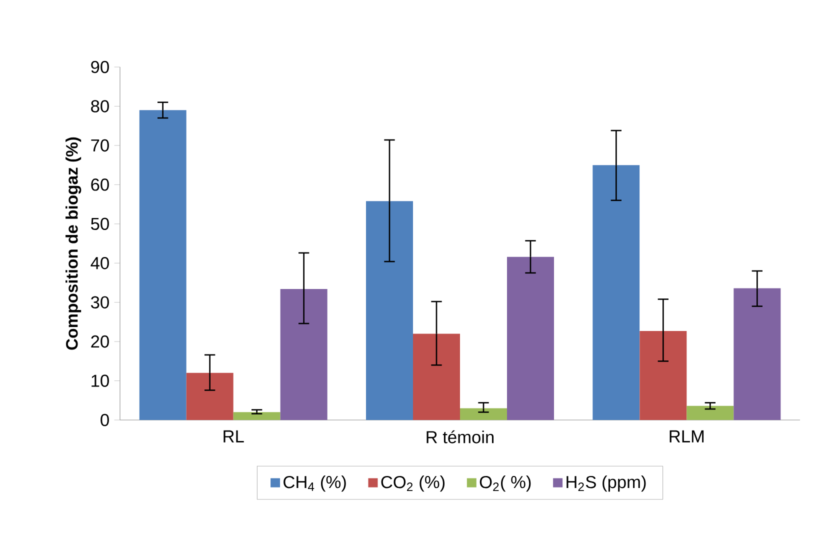 This screenshot has height=533, width=829. Describe the element at coordinates (100, 224) in the screenshot. I see `y-tick-label: 50` at that location.